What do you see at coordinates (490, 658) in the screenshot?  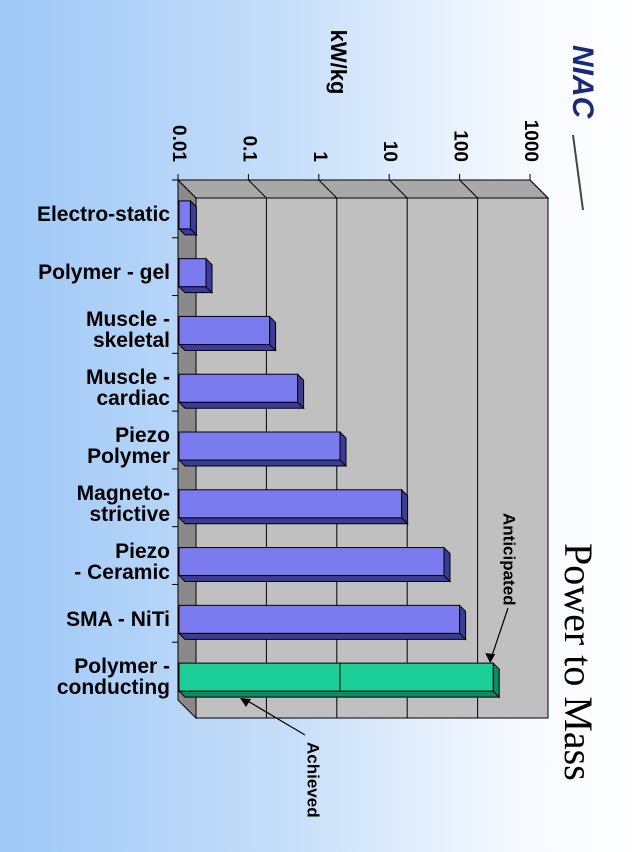 I see `anticipated-arrowhead` at bounding box center [490, 658].